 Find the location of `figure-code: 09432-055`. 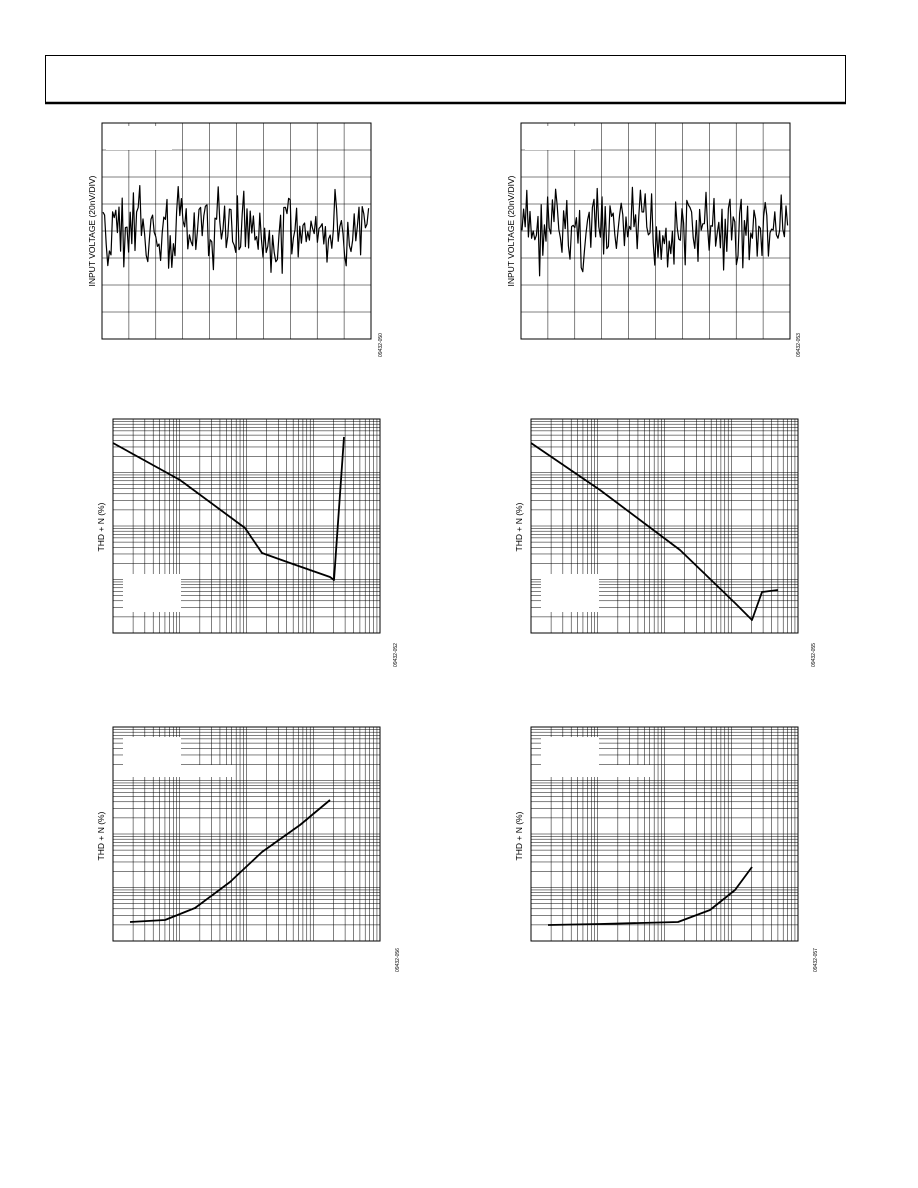

figure-code: 09432-055 is located at coordinates (814, 655).